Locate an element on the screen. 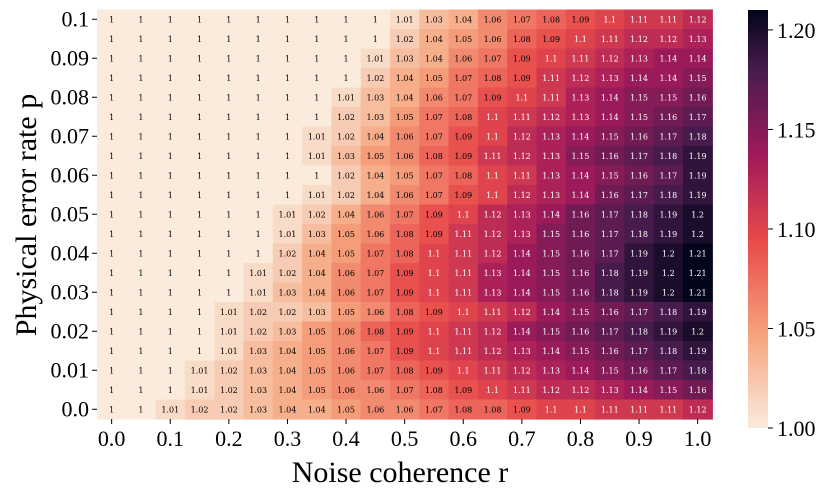 This screenshot has height=500, width=830. y-axis-label: Physical error rate p is located at coordinates (26, 215).